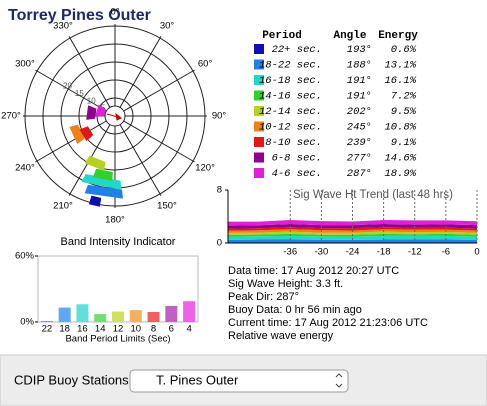 The height and width of the screenshot is (406, 487). Describe the element at coordinates (446, 252) in the screenshot. I see `x-tick-label: -6` at that location.